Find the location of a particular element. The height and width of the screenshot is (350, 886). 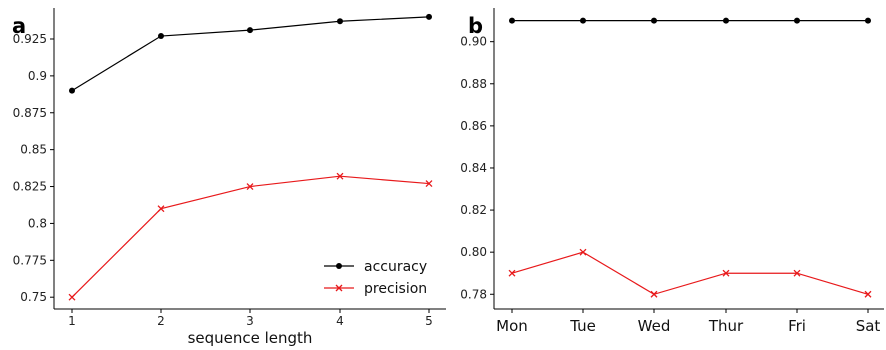

y-tick-label: 0.90 is located at coordinates (473, 42).